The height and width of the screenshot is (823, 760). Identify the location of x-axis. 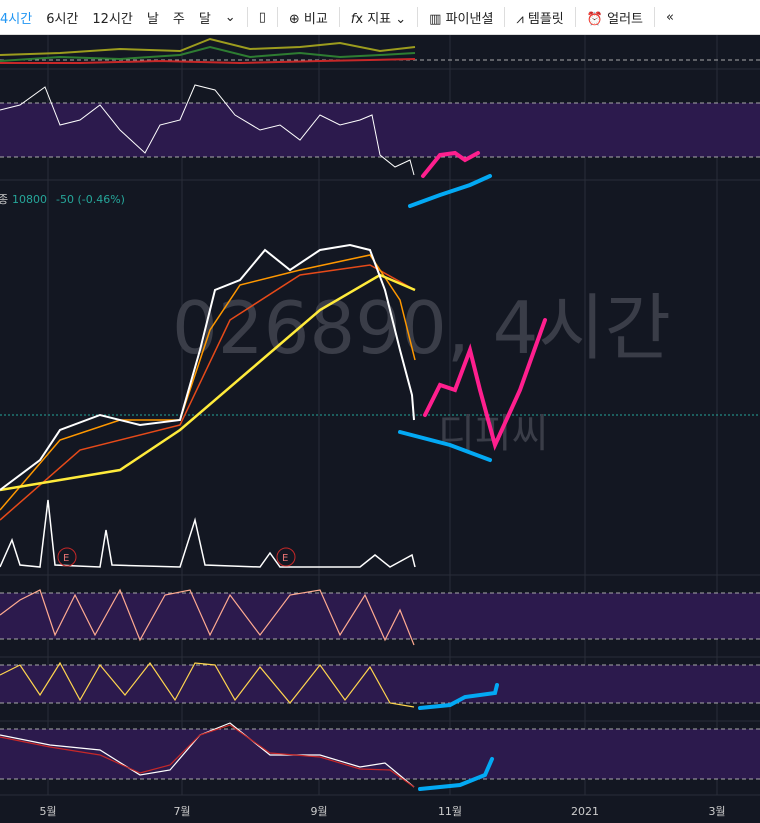
(380, 810).